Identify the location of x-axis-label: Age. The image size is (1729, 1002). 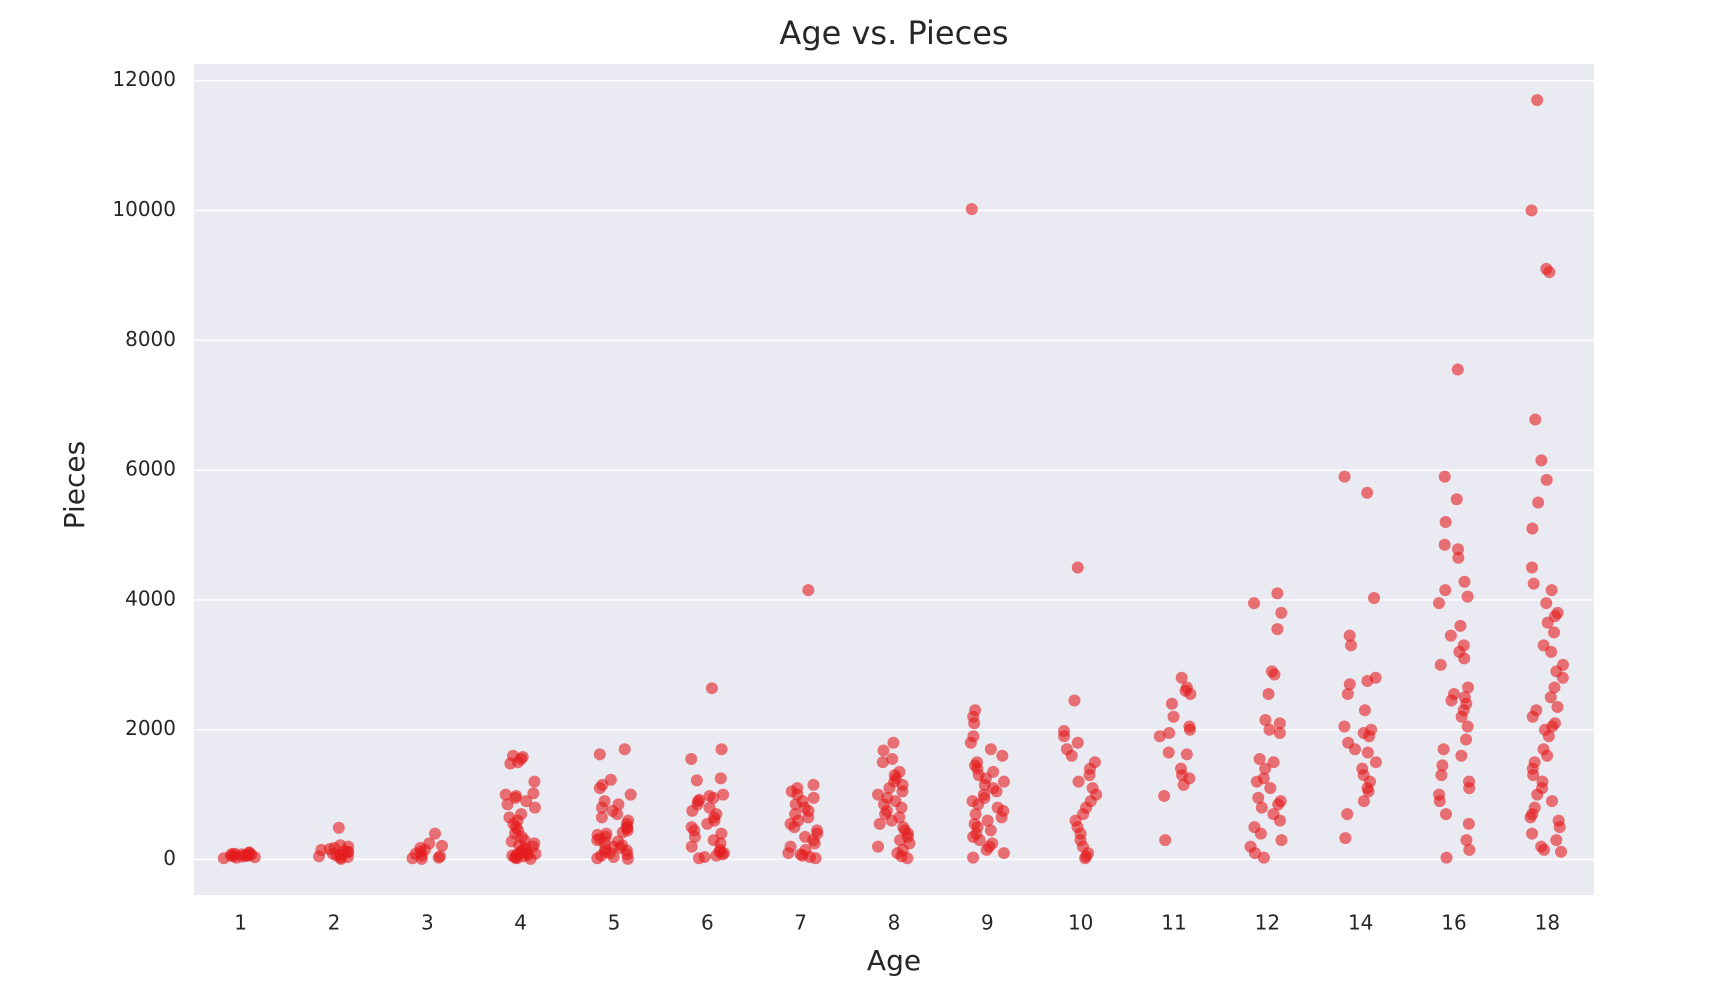
(894, 960).